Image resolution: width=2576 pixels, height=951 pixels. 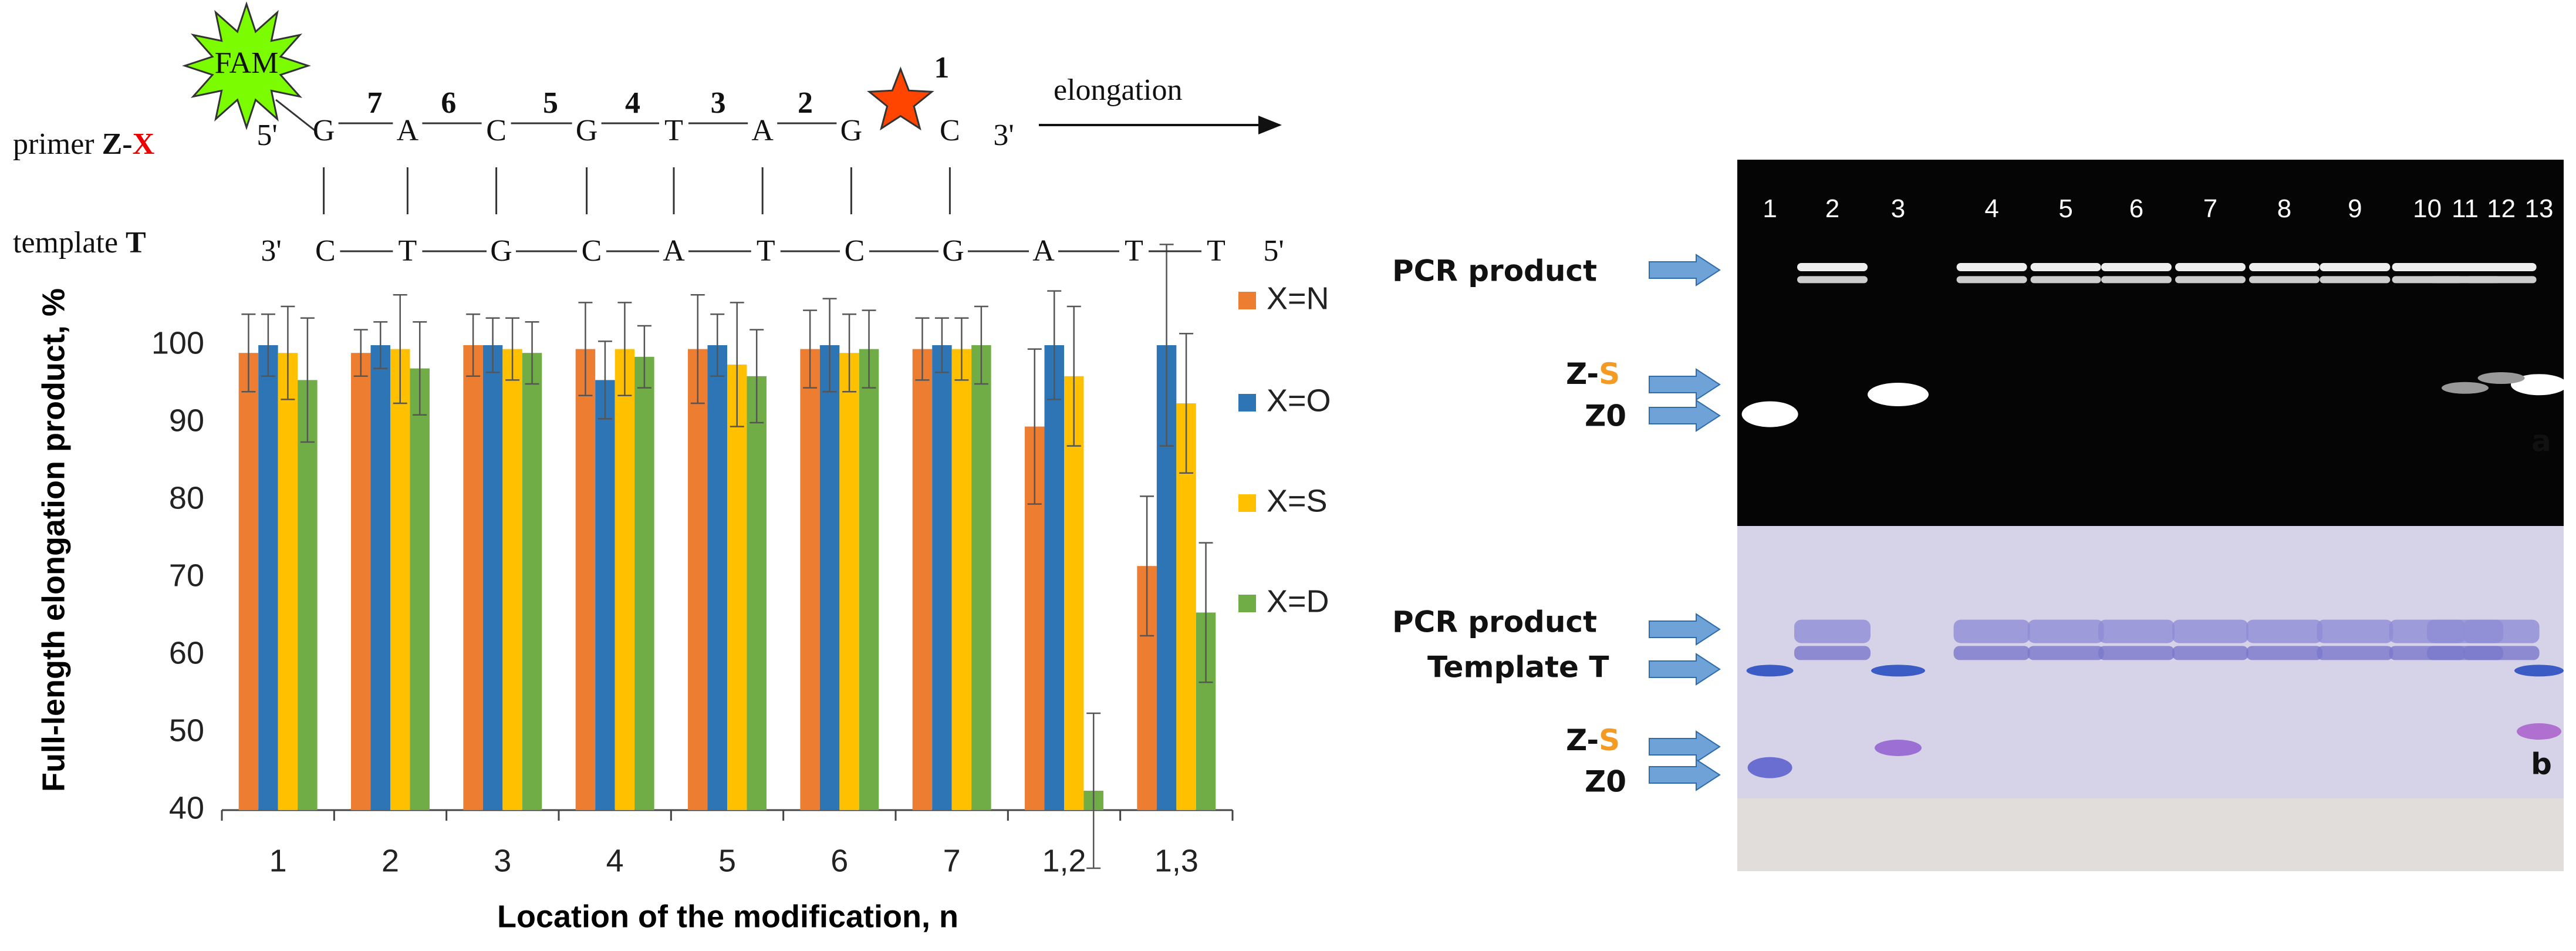 I want to click on zs-part: Z-, so click(x=1582, y=740).